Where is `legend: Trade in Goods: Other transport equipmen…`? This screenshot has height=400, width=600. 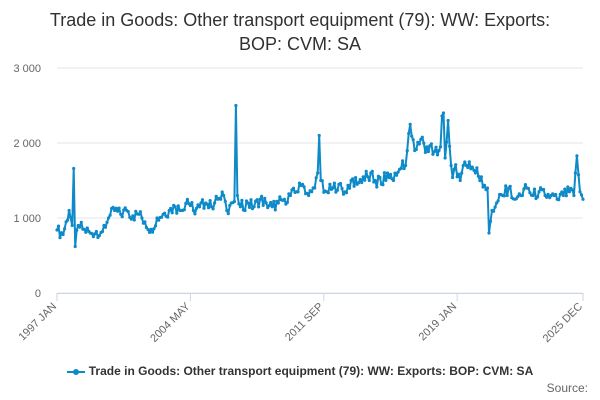
legend: Trade in Goods: Other transport equipmen… is located at coordinates (300, 371).